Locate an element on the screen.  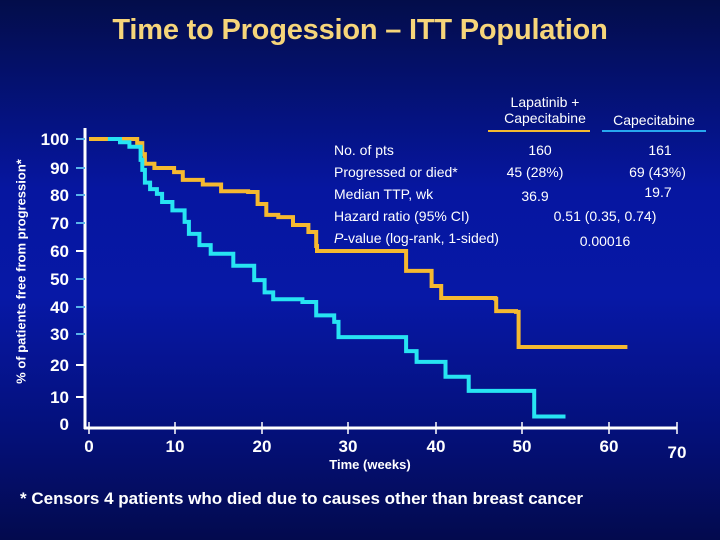
value-median-ttp-capecitabine: 19.7 is located at coordinates (658, 192).